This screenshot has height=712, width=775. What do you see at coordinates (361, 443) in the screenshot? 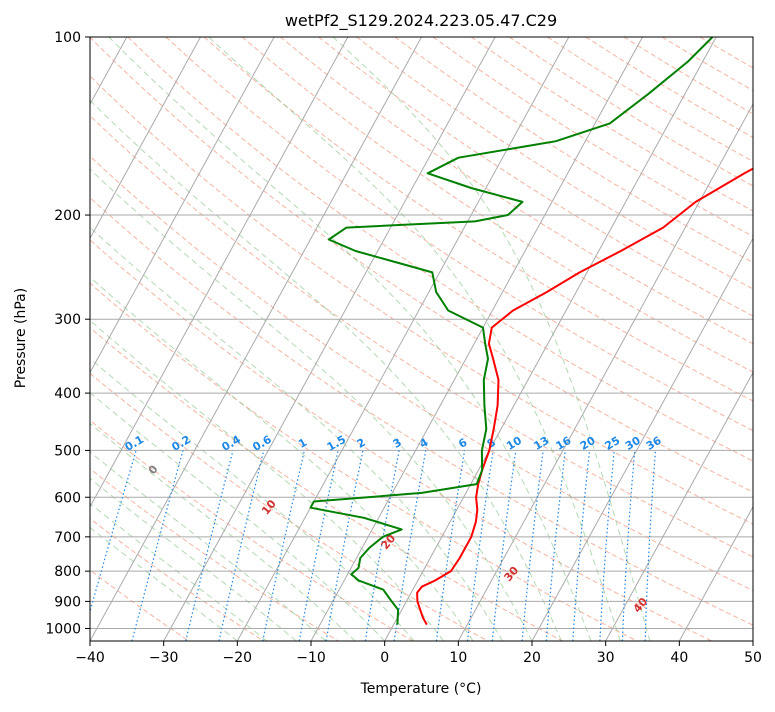
I see `mixing-ratio-label: 2` at bounding box center [361, 443].